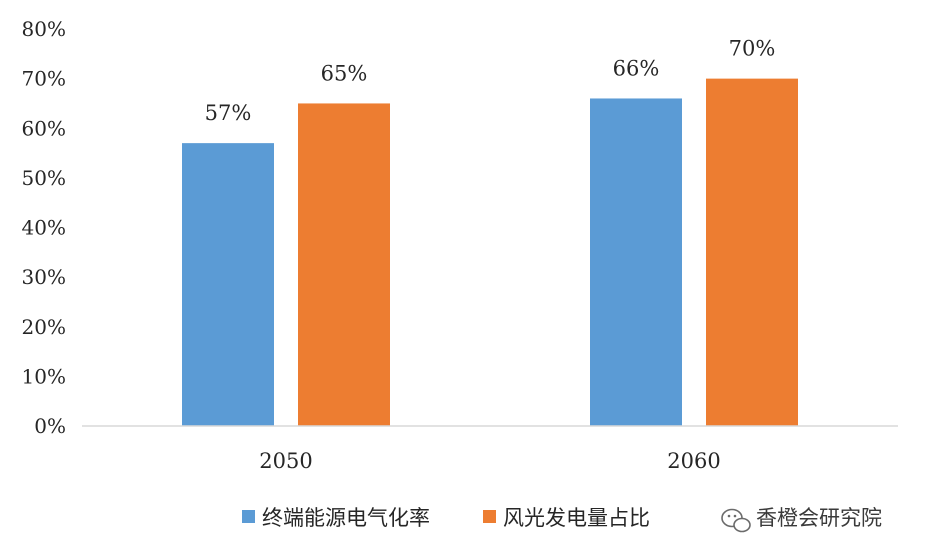 The height and width of the screenshot is (552, 926). What do you see at coordinates (44, 327) in the screenshot?
I see `y-tick-label: 20%` at bounding box center [44, 327].